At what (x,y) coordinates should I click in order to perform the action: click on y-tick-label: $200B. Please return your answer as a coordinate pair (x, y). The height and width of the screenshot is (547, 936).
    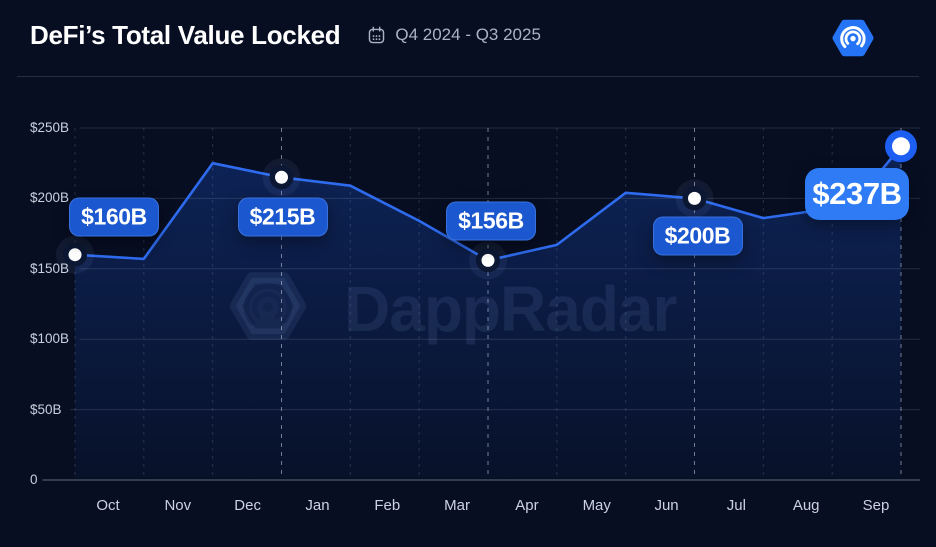
    Looking at the image, I should click on (50, 198).